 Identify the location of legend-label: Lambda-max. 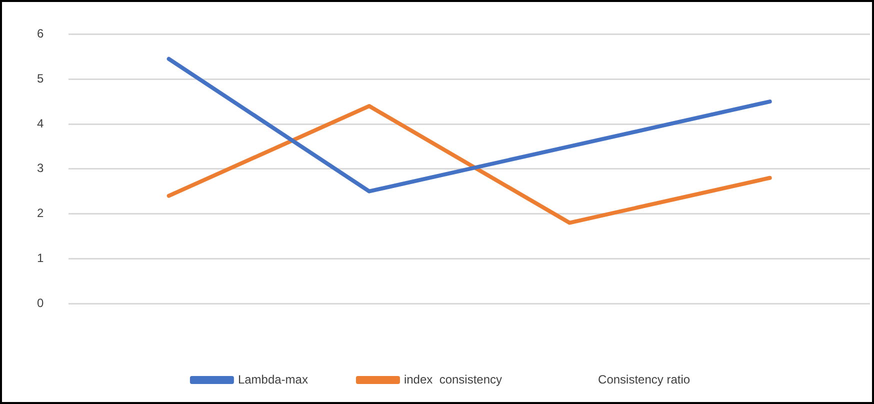
(273, 379).